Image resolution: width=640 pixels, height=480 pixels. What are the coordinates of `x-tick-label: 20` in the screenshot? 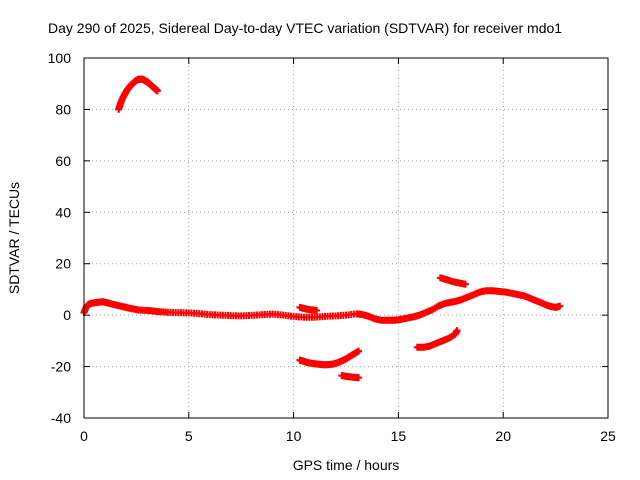 It's located at (503, 436).